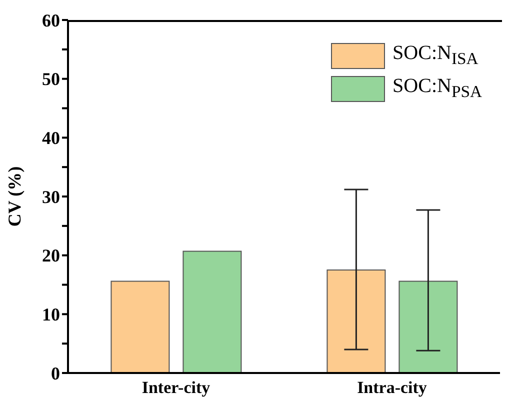 The width and height of the screenshot is (510, 405). Describe the element at coordinates (51, 314) in the screenshot. I see `y-tick-label: 10` at that location.